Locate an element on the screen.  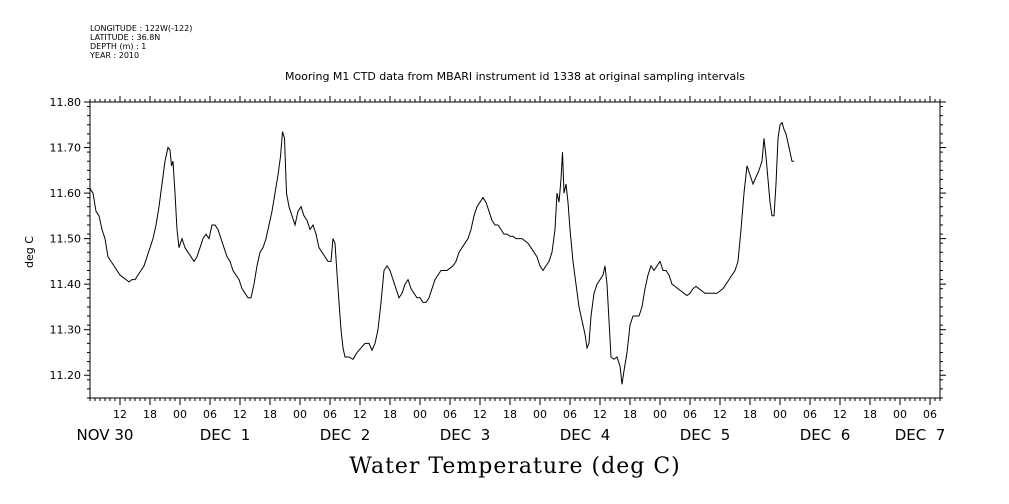
y-tick-label: 11.60 is located at coordinates (66, 193).